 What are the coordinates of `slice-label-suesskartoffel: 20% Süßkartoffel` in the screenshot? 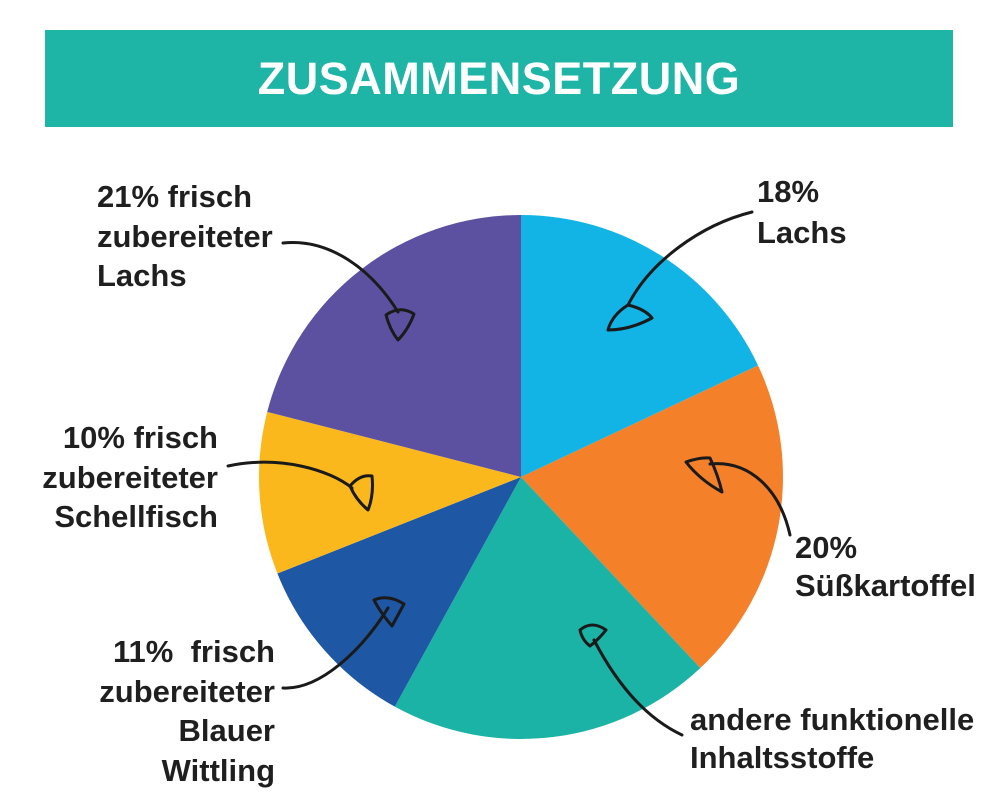 It's located at (885, 567).